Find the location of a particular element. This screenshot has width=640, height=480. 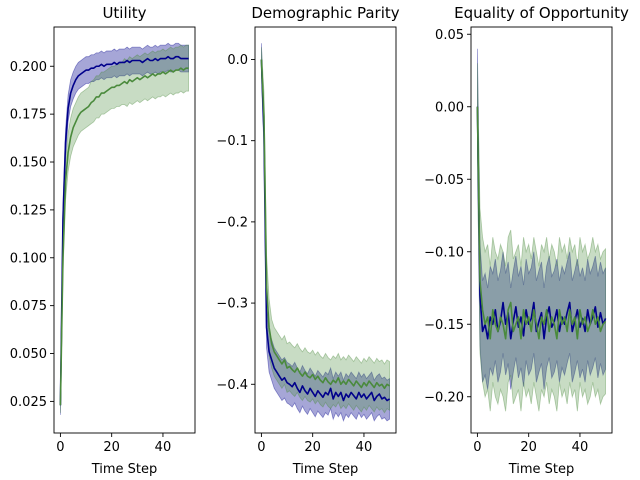

y-tick-label: −0.10 is located at coordinates (444, 252).